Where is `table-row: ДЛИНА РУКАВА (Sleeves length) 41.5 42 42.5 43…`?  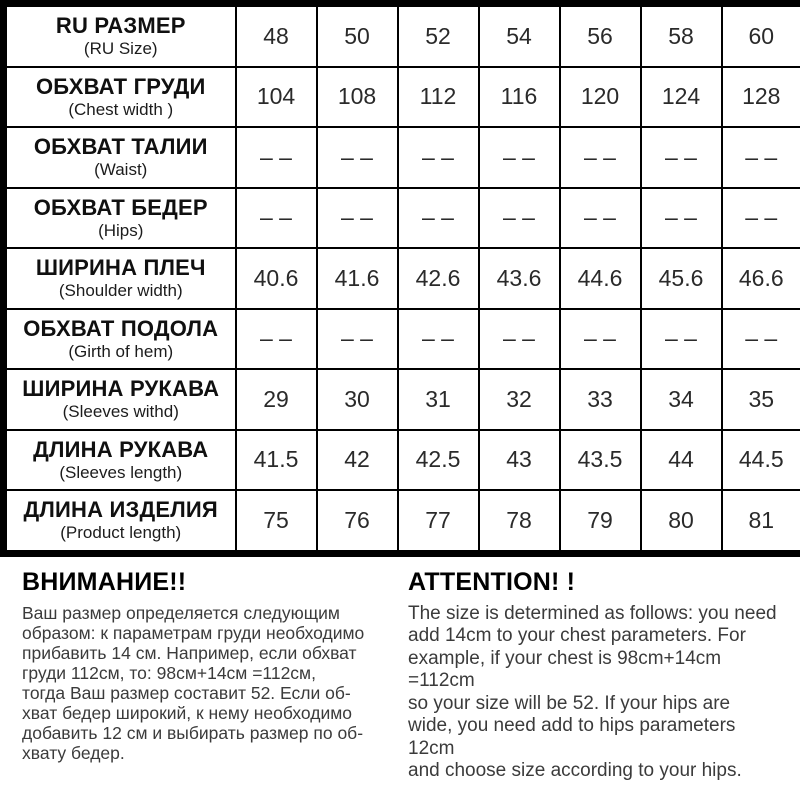 table-row: ДЛИНА РУКАВА (Sleeves length) 41.5 42 42.5 43… is located at coordinates (401, 459).